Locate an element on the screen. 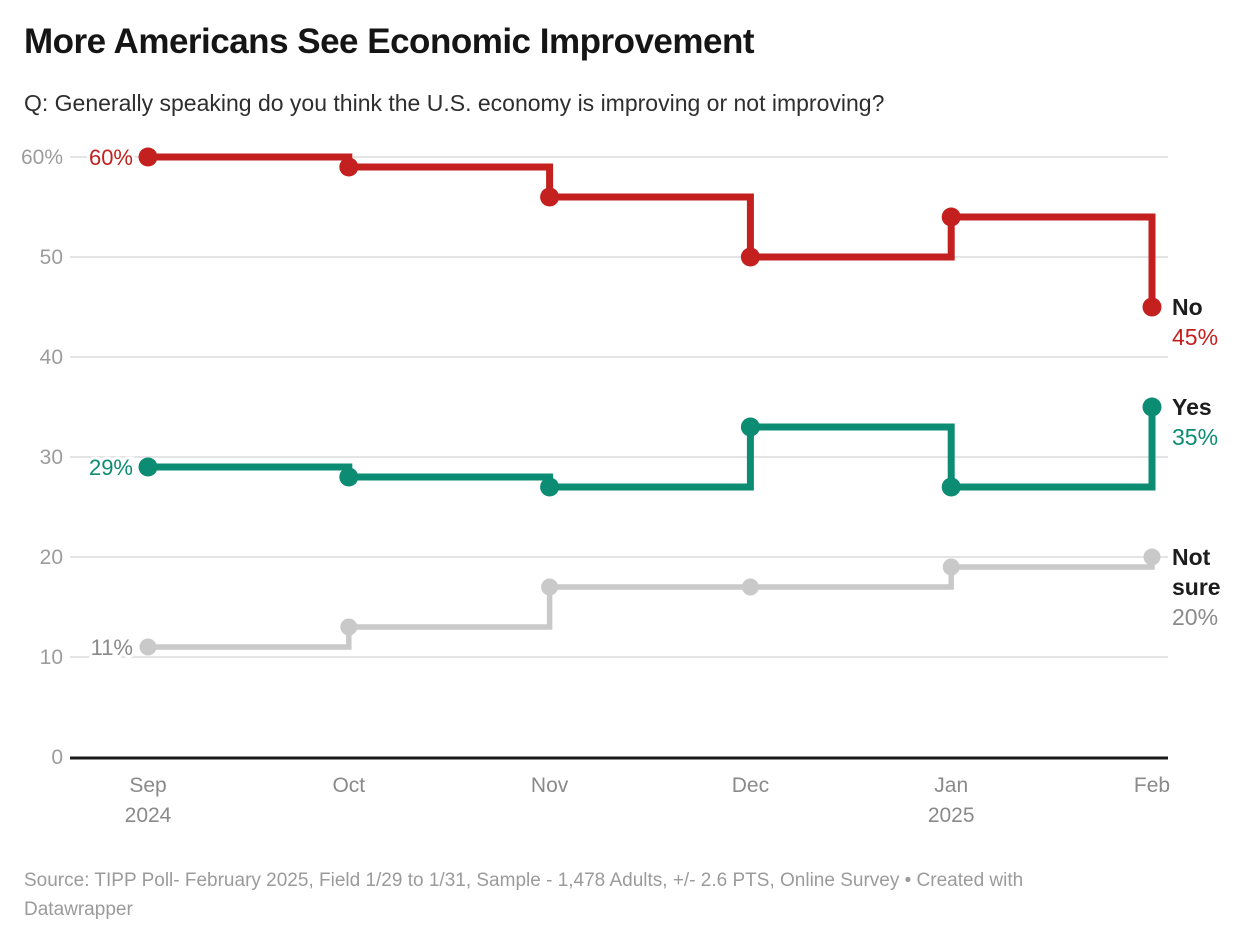 The image size is (1240, 940). start-value-label-yes: 29% is located at coordinates (111, 467).